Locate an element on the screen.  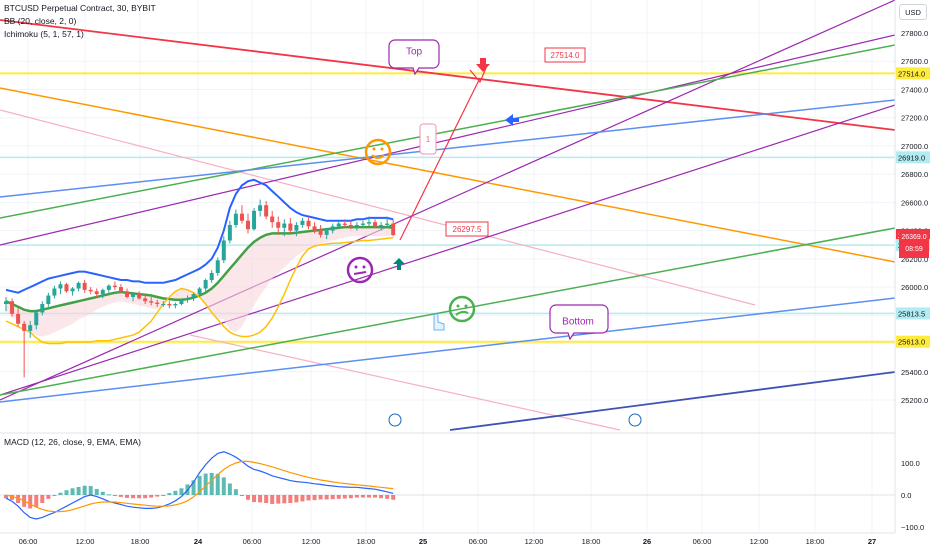
price-tick-label: 27200.0 is located at coordinates (914, 118).